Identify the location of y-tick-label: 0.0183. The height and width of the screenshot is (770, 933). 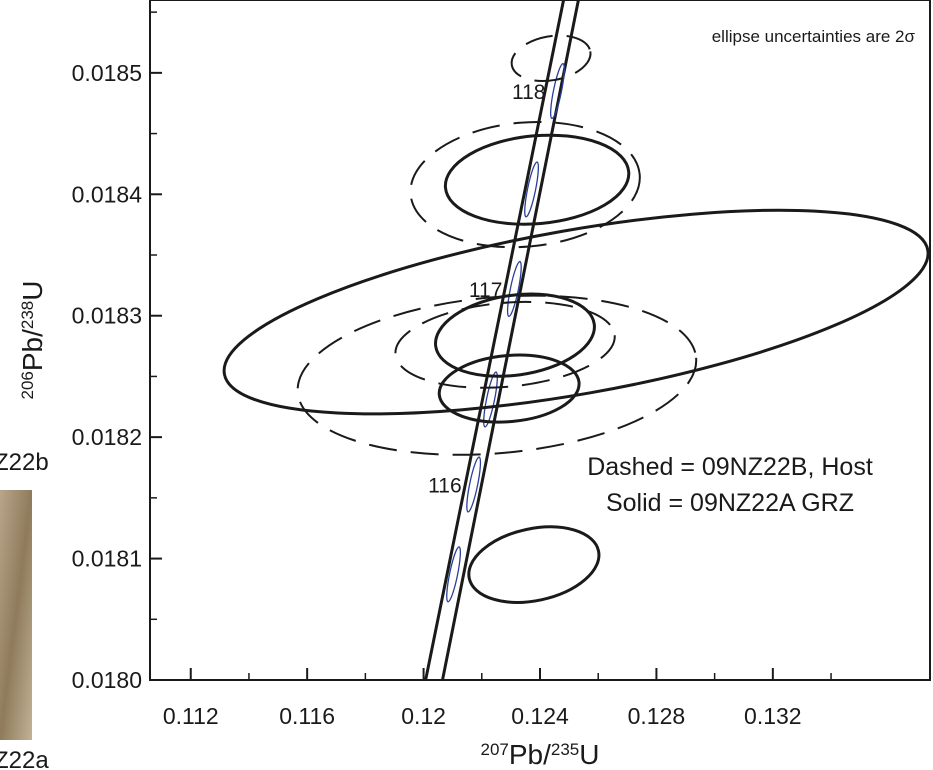
(107, 316).